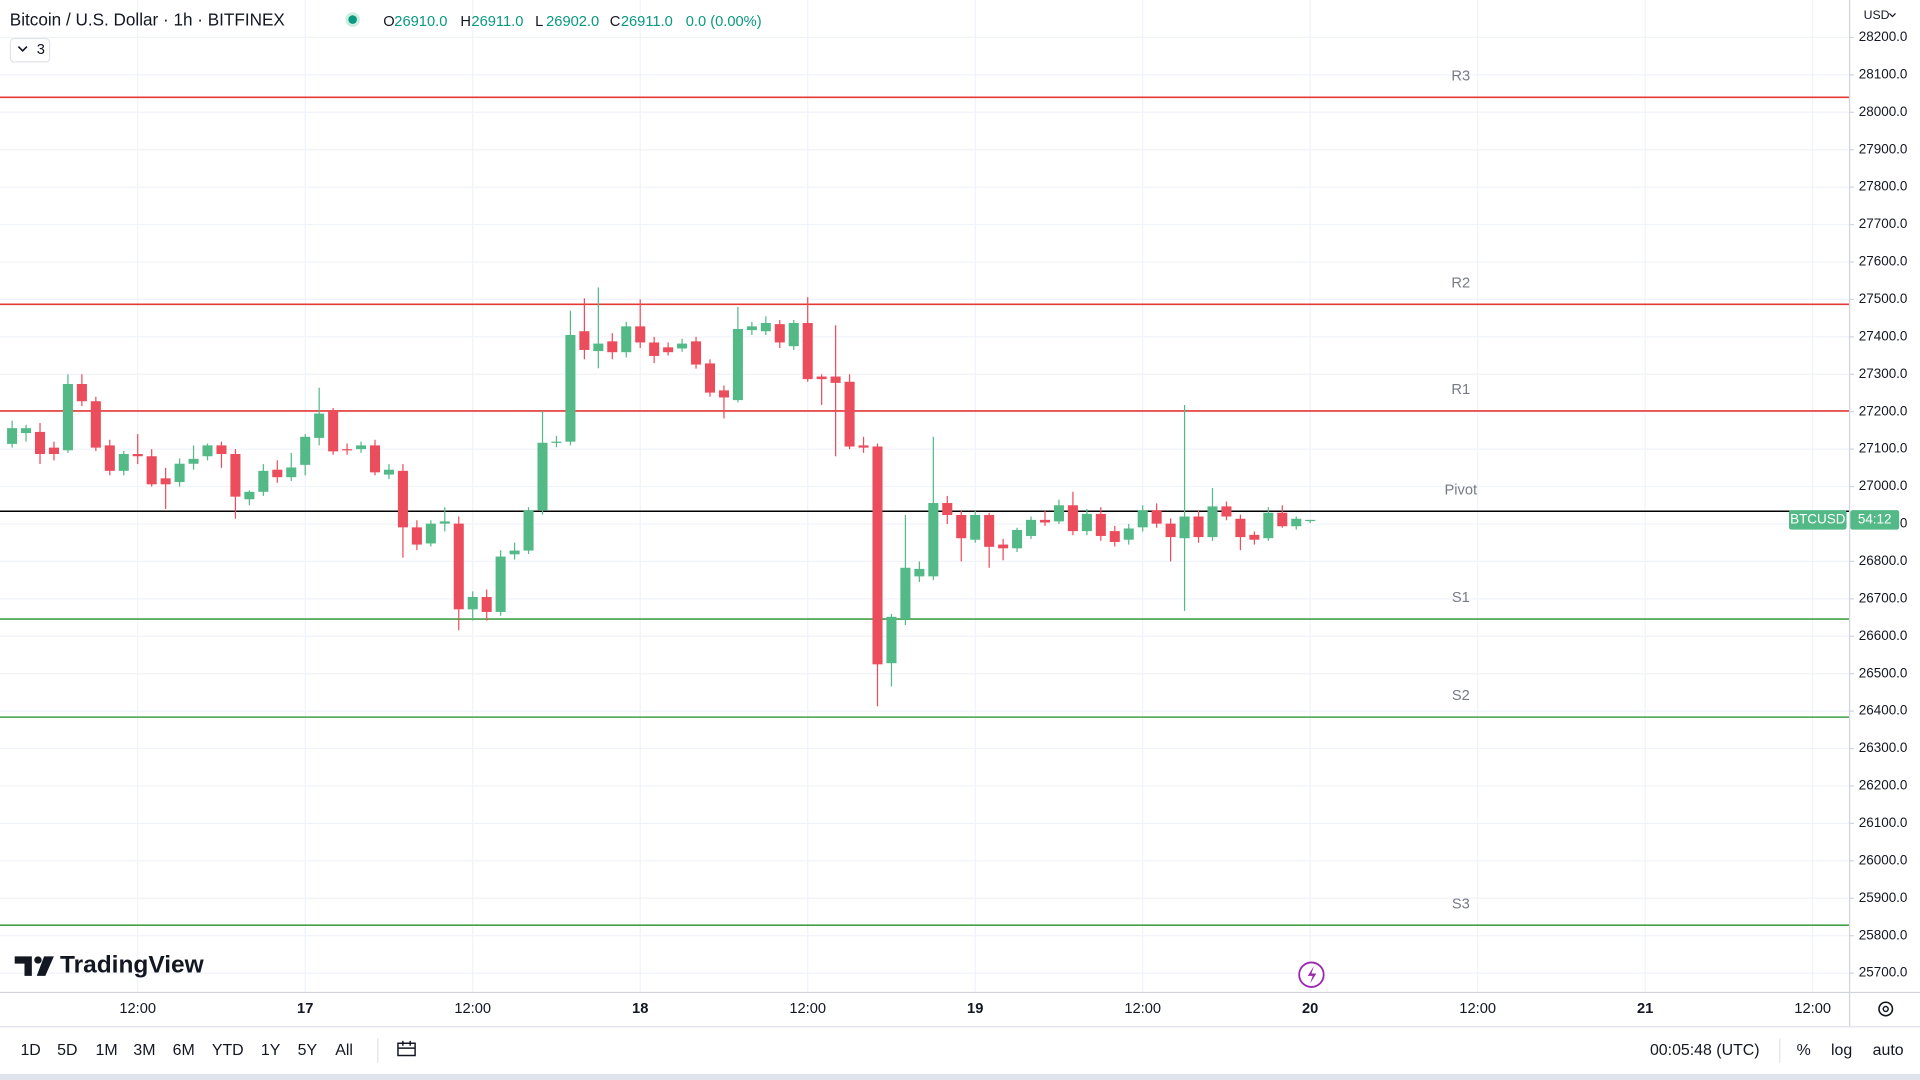  Describe the element at coordinates (22, 48) in the screenshot. I see `chevron-icon` at that location.